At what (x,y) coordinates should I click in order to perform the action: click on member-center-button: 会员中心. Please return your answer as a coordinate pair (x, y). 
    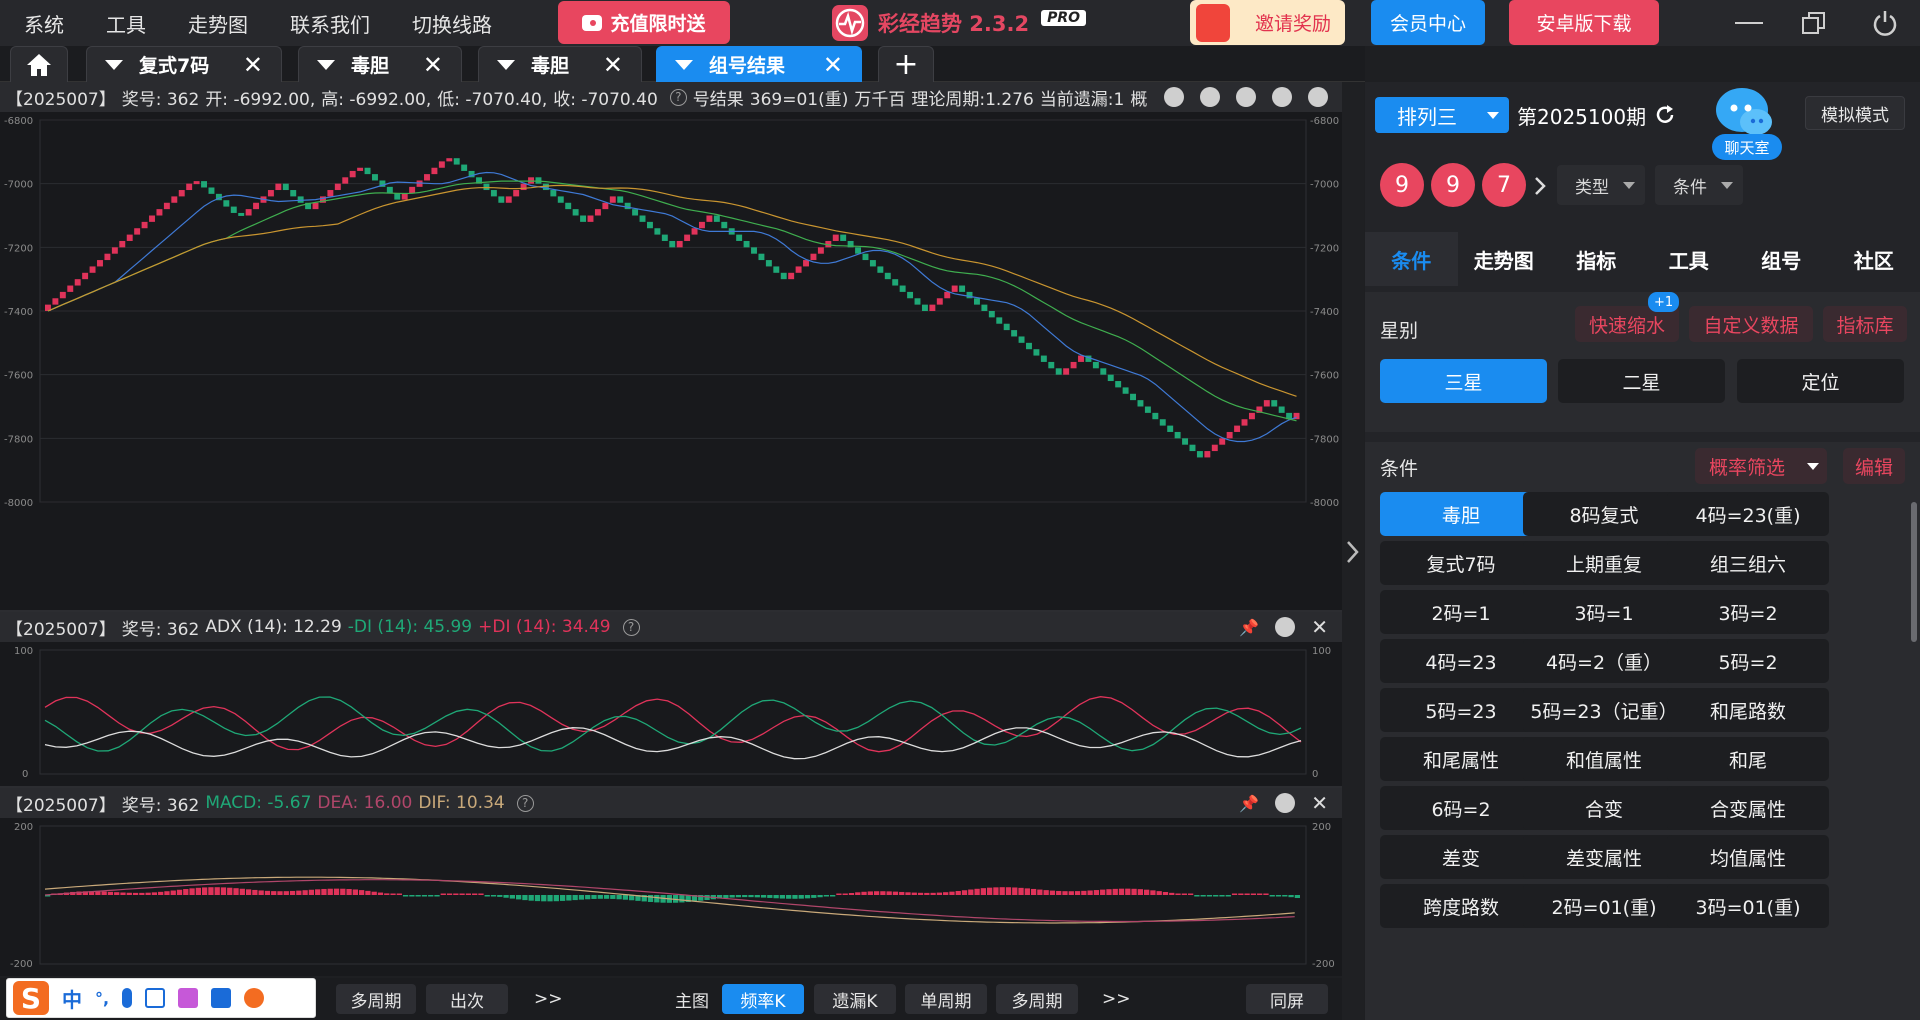
    Looking at the image, I should click on (1428, 22).